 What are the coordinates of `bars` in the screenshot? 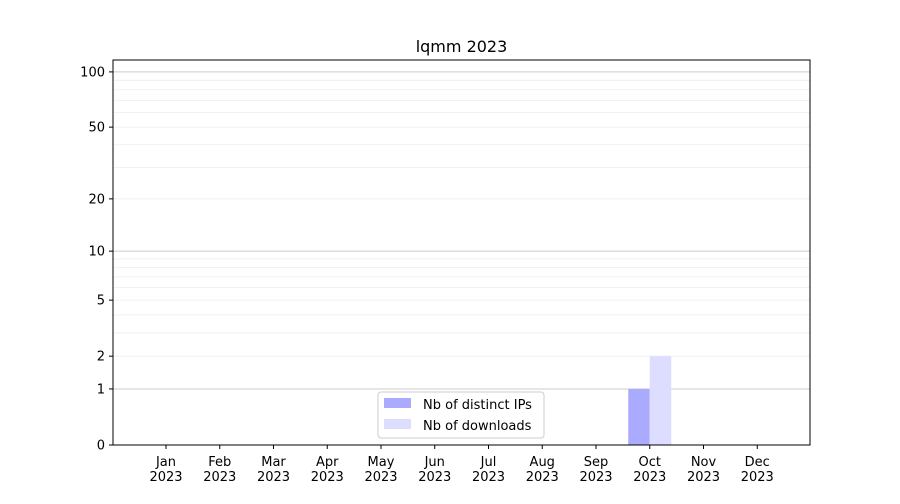 It's located at (650, 400).